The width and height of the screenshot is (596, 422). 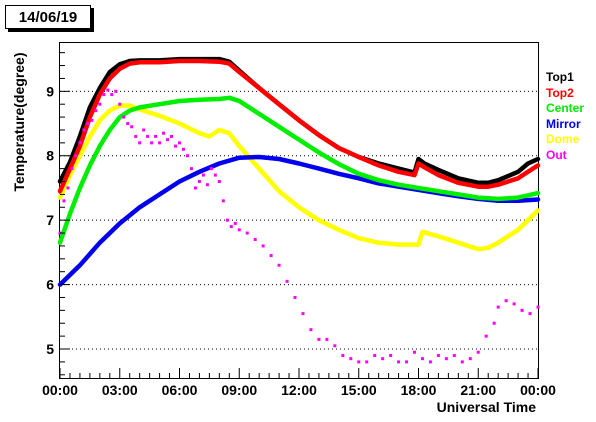 I want to click on legend-item-mirror: Mirror, so click(x=563, y=123).